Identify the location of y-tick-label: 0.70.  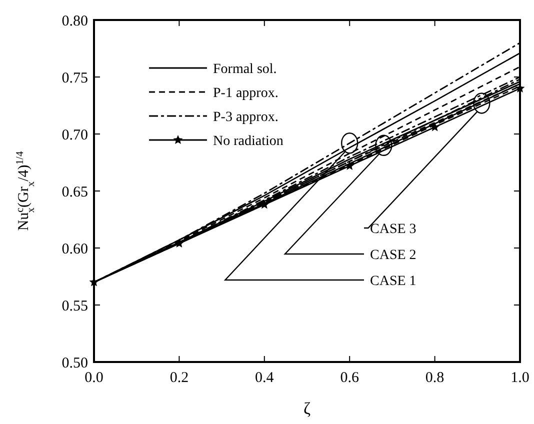
(75, 135).